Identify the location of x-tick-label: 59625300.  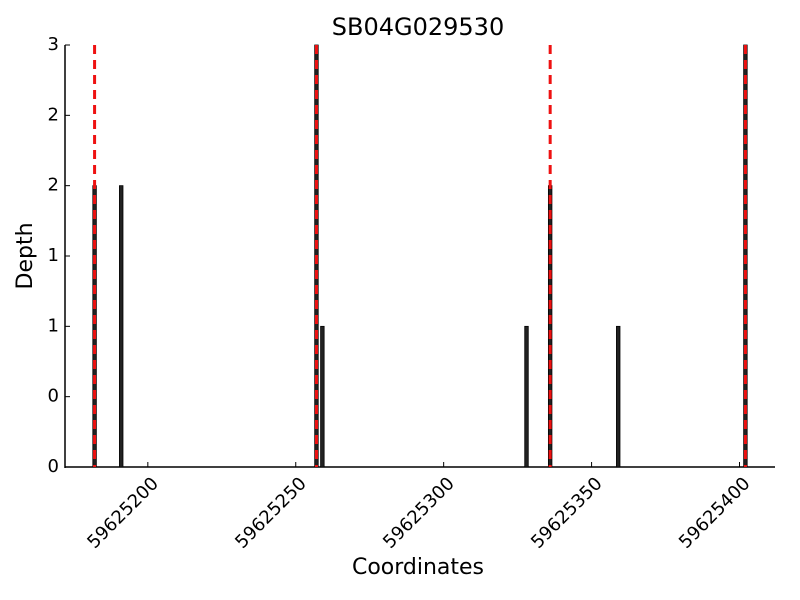
(419, 513).